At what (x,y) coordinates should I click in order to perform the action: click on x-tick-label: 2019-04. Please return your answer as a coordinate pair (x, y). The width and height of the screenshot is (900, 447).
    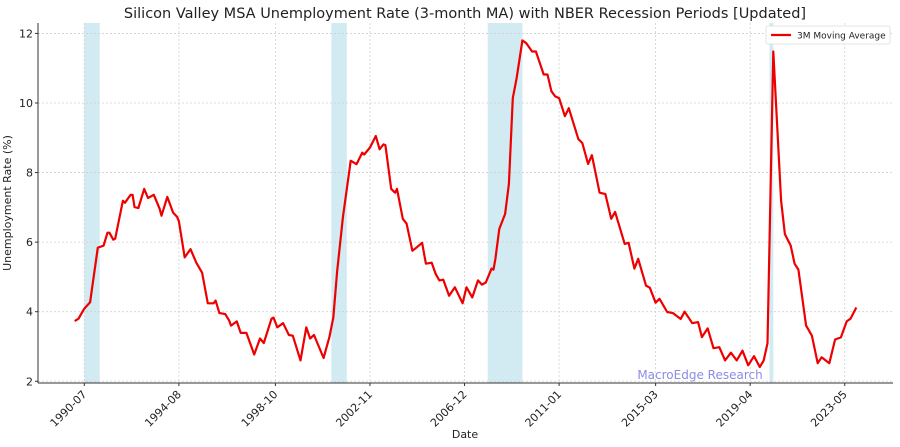
    Looking at the image, I should click on (735, 409).